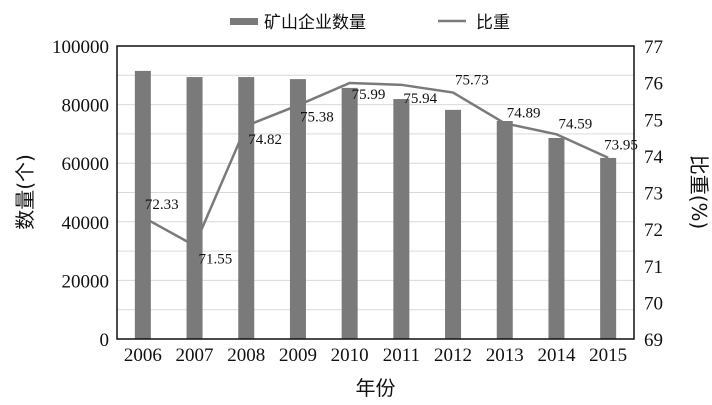 Image resolution: width=712 pixels, height=405 pixels. I want to click on legend-line-label: 比重, so click(493, 23).